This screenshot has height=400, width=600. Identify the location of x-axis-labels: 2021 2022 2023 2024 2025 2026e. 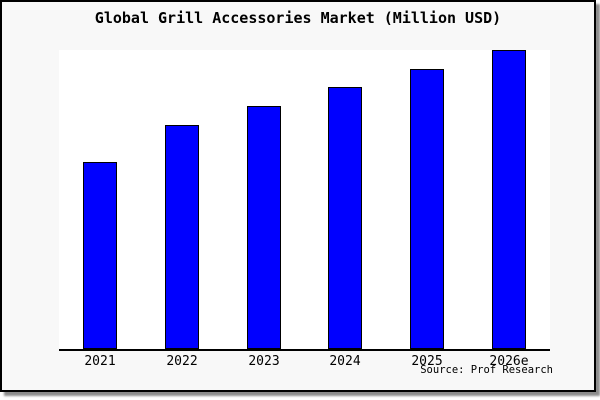
(298, 363).